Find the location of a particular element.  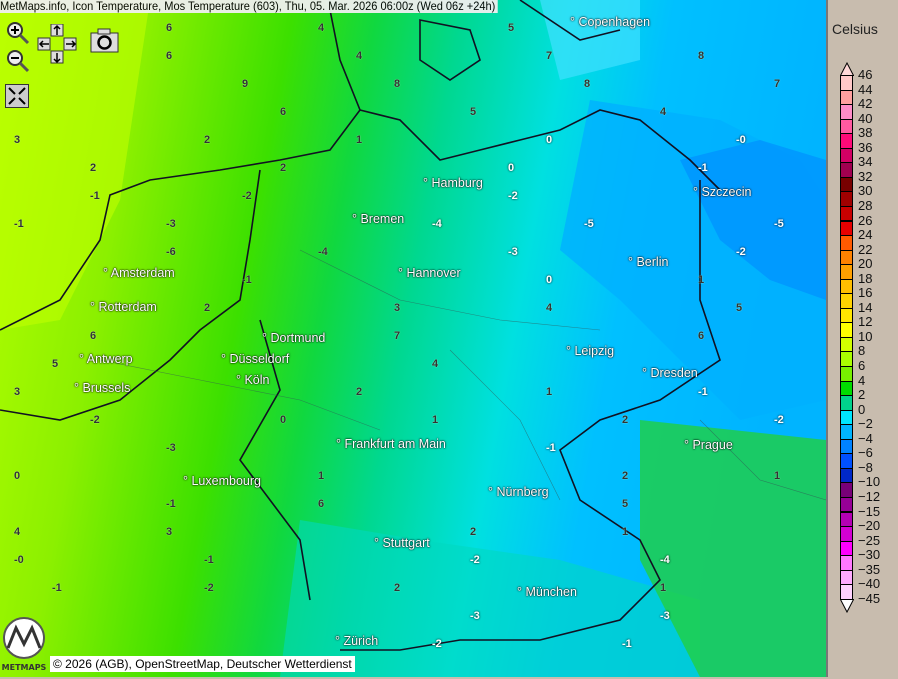

temperature-value: -4 is located at coordinates (665, 560).